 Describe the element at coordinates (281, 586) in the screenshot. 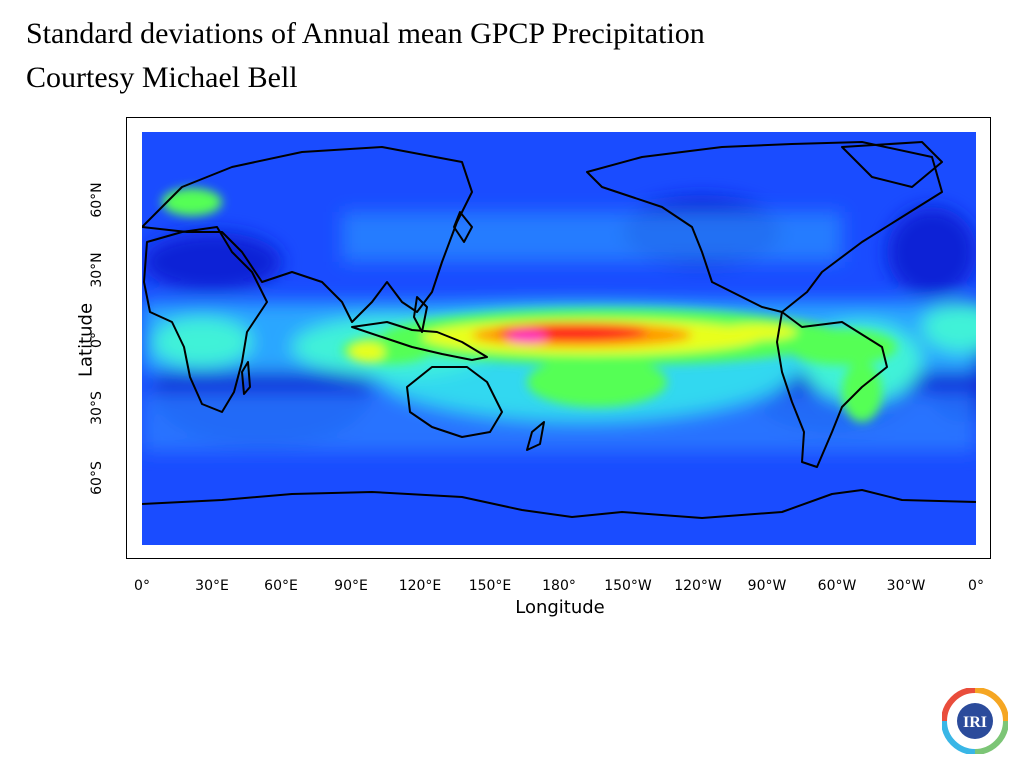

I see `x-tick-60e: 60°E` at that location.